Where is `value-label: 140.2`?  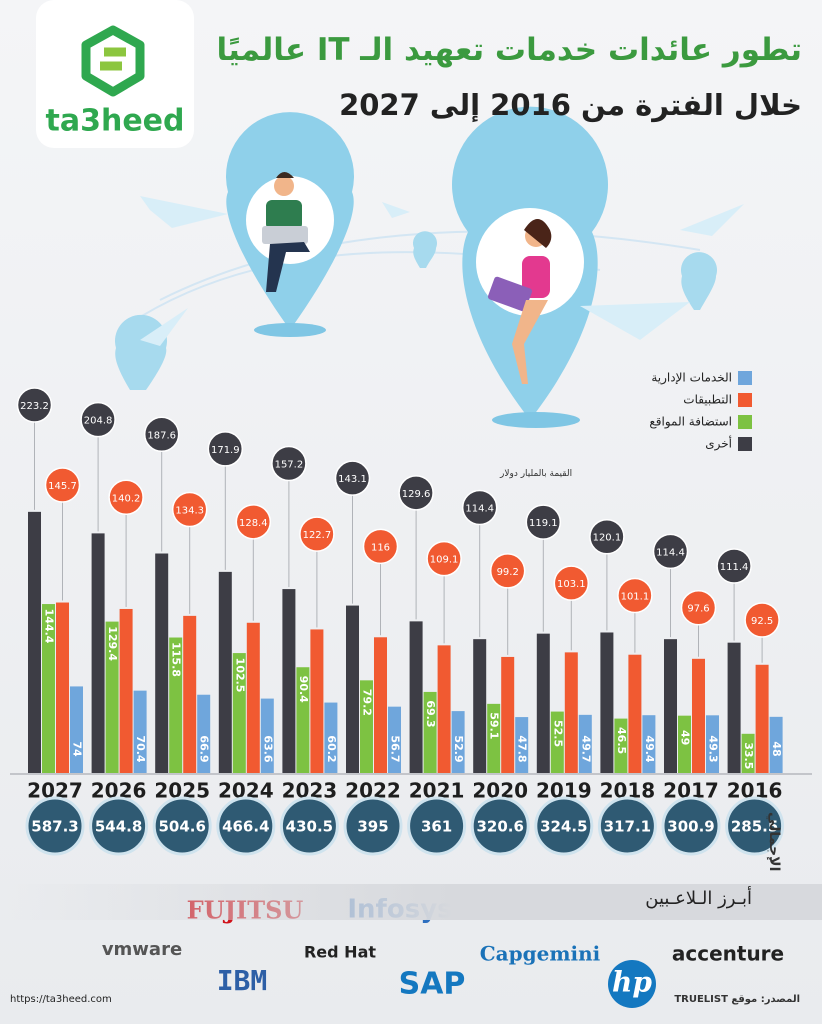 value-label: 140.2 is located at coordinates (126, 498).